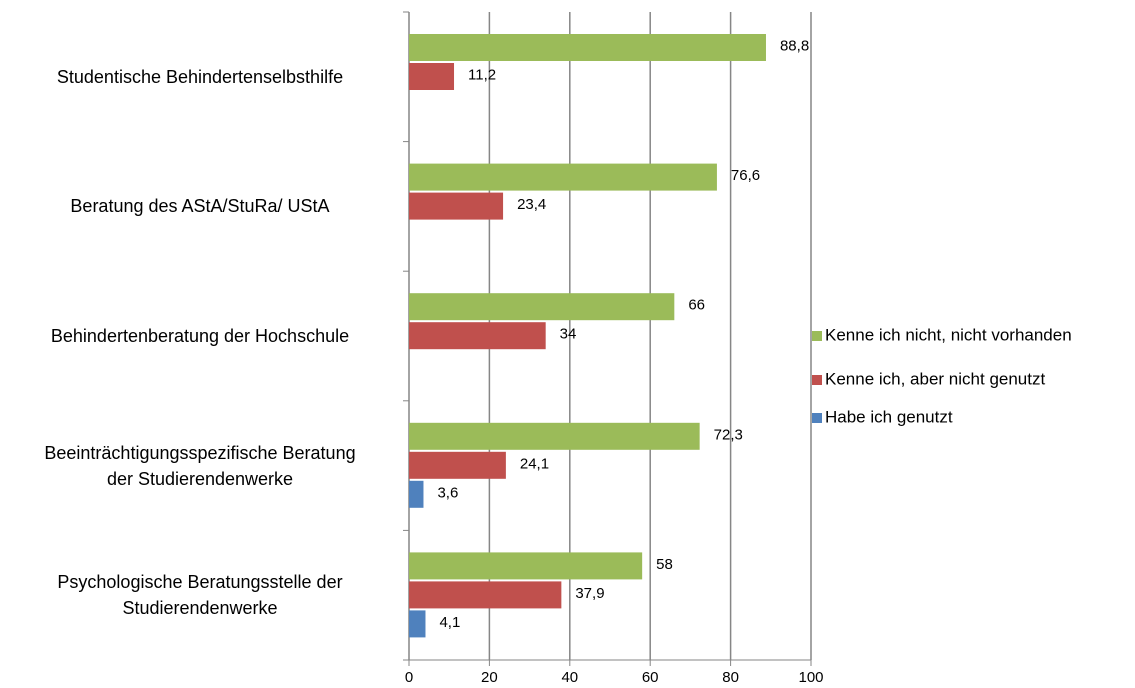  Describe the element at coordinates (569, 677) in the screenshot. I see `x-tick-label: 40` at that location.